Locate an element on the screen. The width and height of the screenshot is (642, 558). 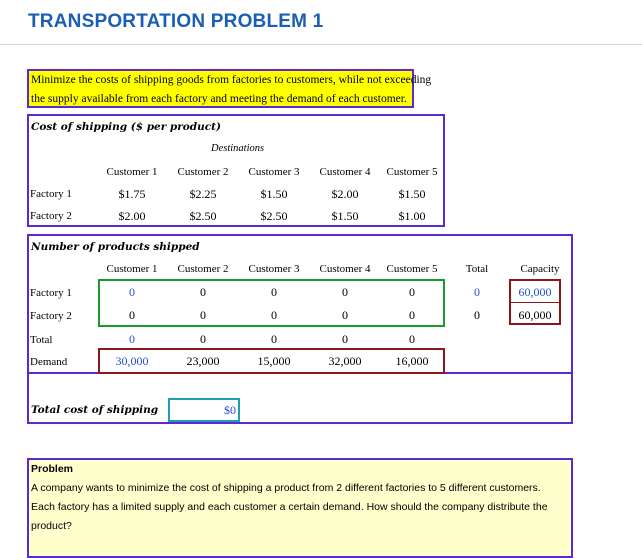
demand-cell: 15,000 is located at coordinates (274, 361).